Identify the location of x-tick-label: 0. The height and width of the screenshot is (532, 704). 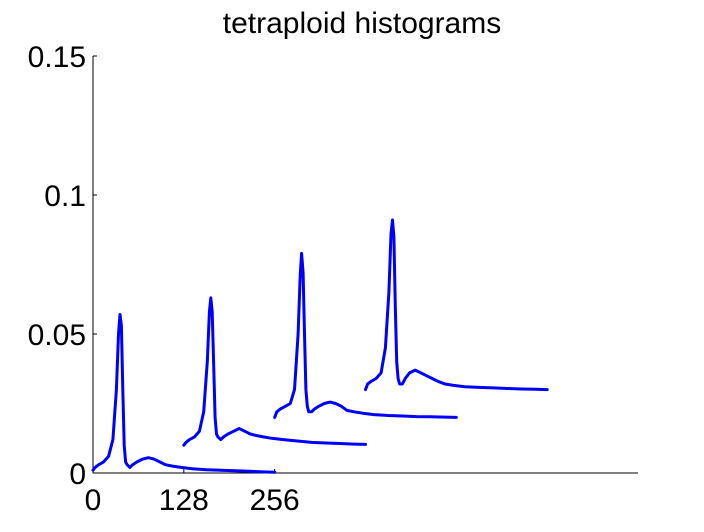
(93, 500).